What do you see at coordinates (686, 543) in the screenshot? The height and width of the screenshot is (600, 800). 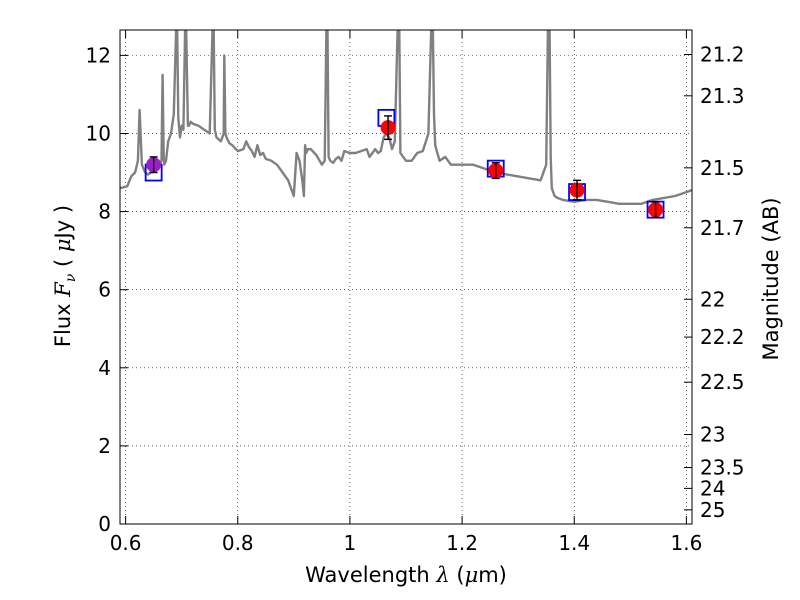 I see `x-tick-label: 1.6` at bounding box center [686, 543].